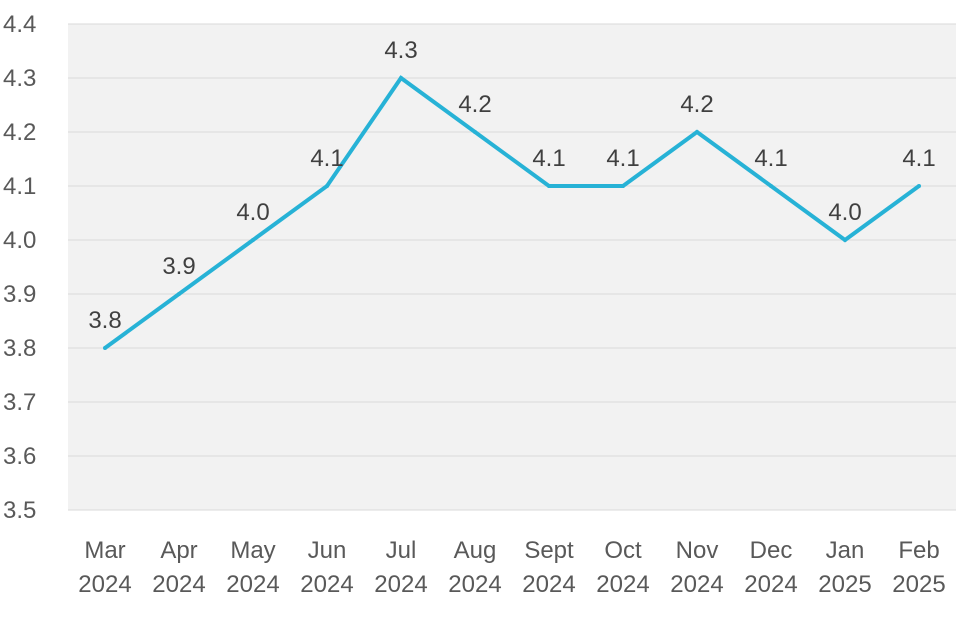  What do you see at coordinates (252, 567) in the screenshot?
I see `x-tick-label: May 2024` at bounding box center [252, 567].